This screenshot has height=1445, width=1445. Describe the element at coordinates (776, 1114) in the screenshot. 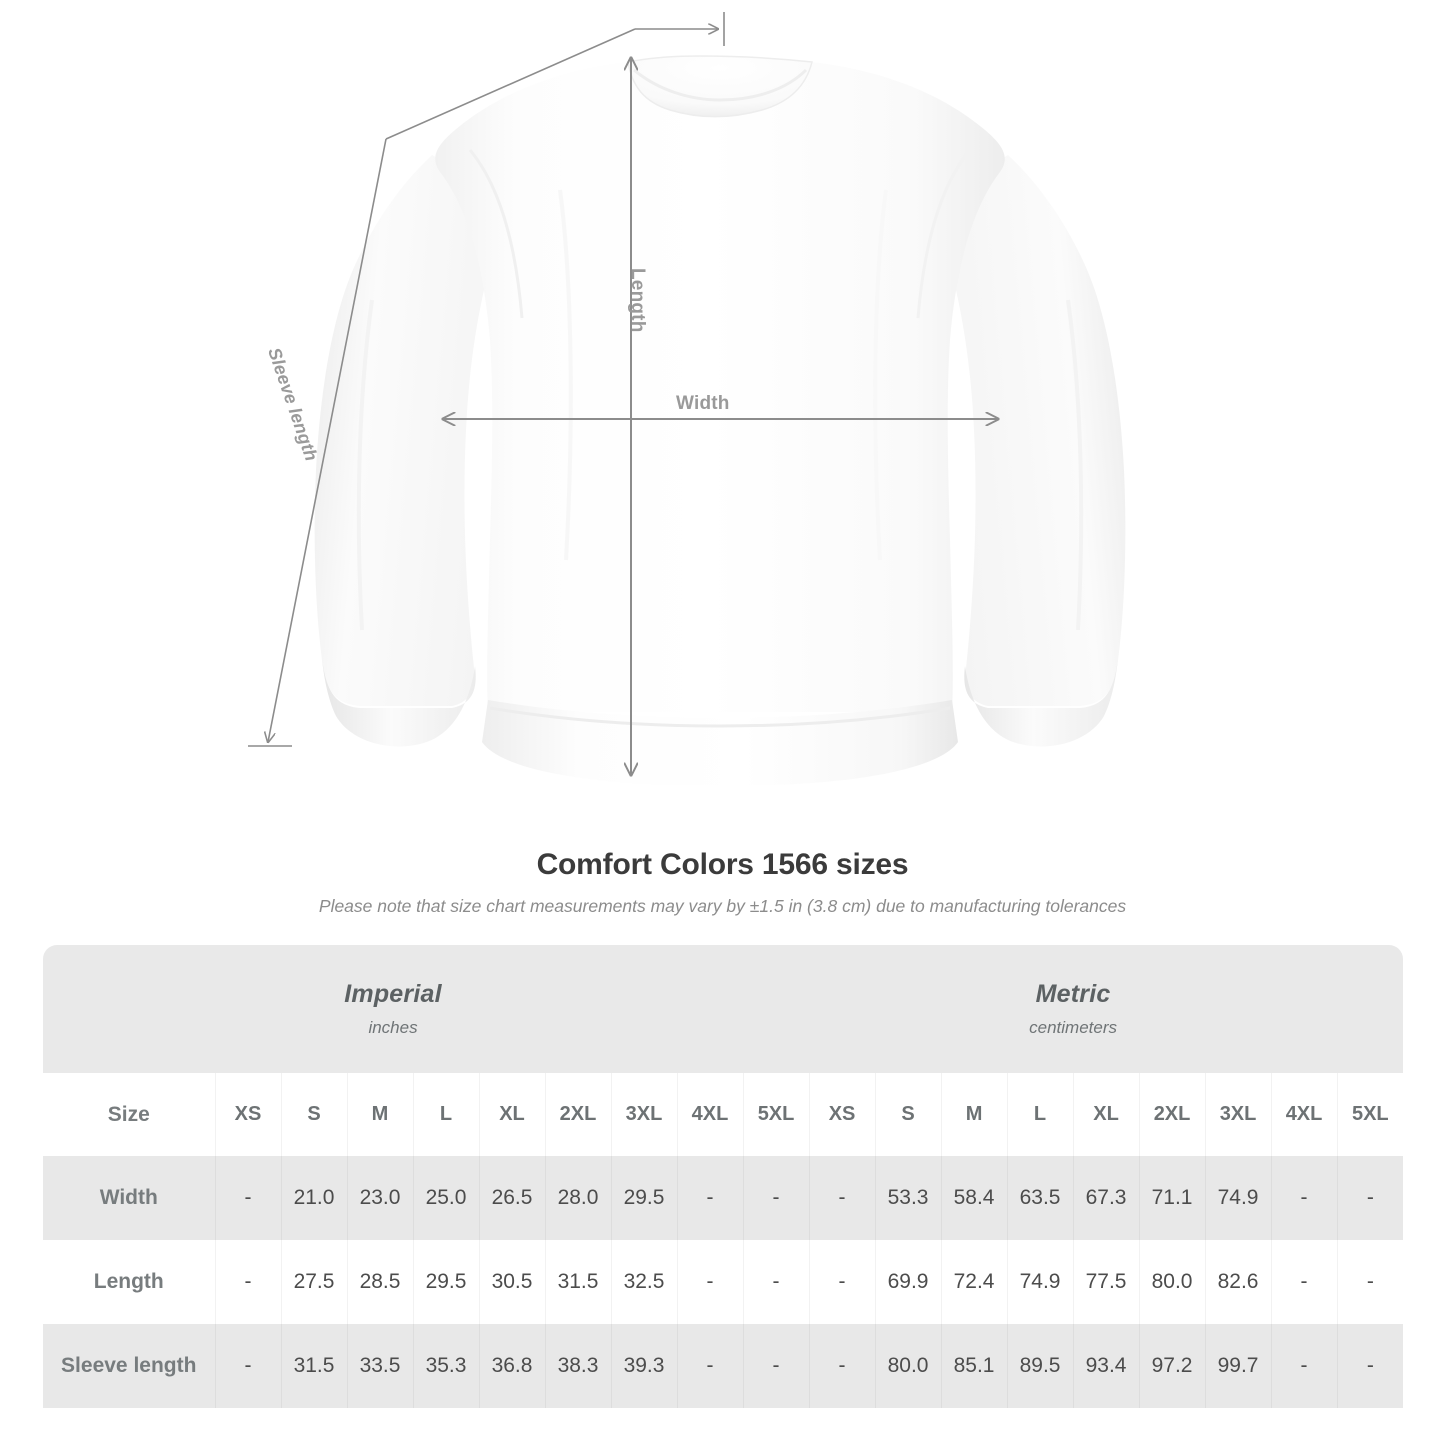

I see `size-header-imperial-5xl: 5XL` at that location.